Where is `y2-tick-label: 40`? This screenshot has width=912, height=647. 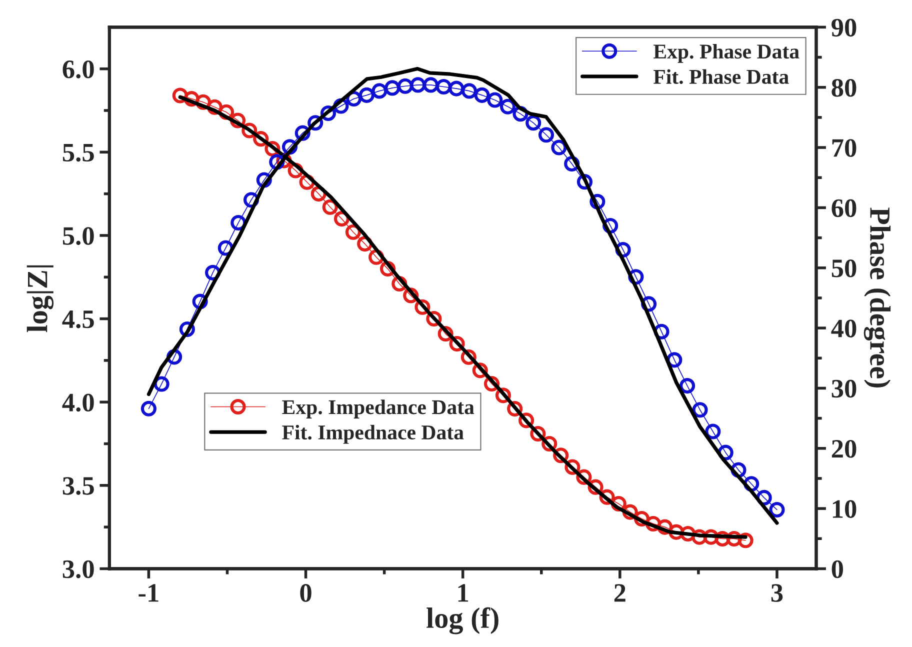 y2-tick-label: 40 is located at coordinates (843, 329).